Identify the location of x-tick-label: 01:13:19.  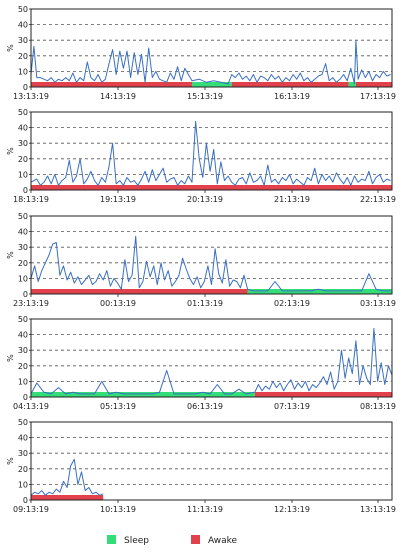
(205, 303).